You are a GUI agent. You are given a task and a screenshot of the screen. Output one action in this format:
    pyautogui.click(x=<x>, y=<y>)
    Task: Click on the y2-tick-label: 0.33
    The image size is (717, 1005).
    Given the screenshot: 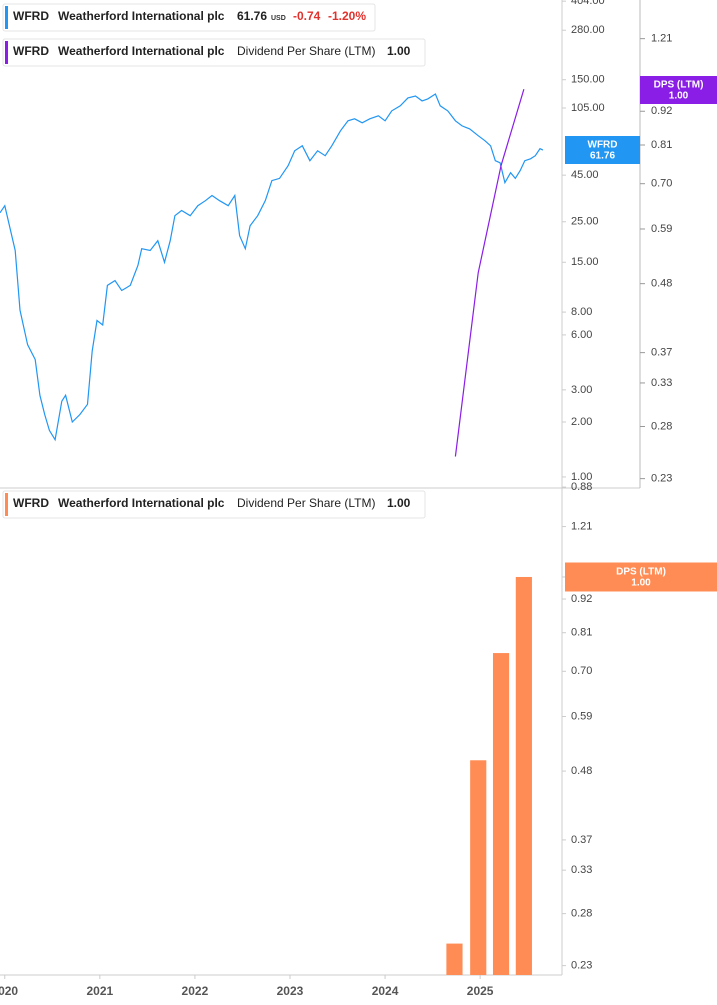 What is the action you would take?
    pyautogui.click(x=661, y=383)
    